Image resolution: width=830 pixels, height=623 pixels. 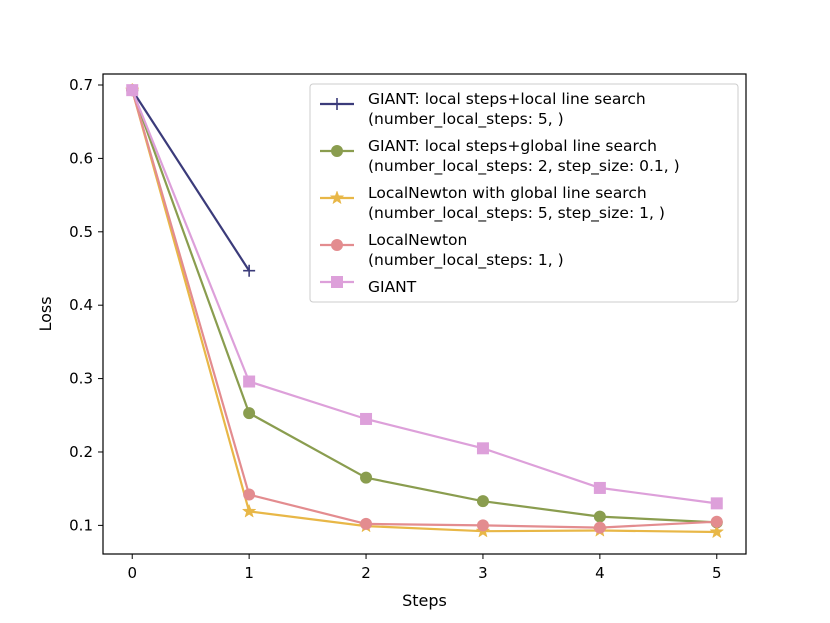 I want to click on y-tick-label: 0.7, so click(x=81, y=85).